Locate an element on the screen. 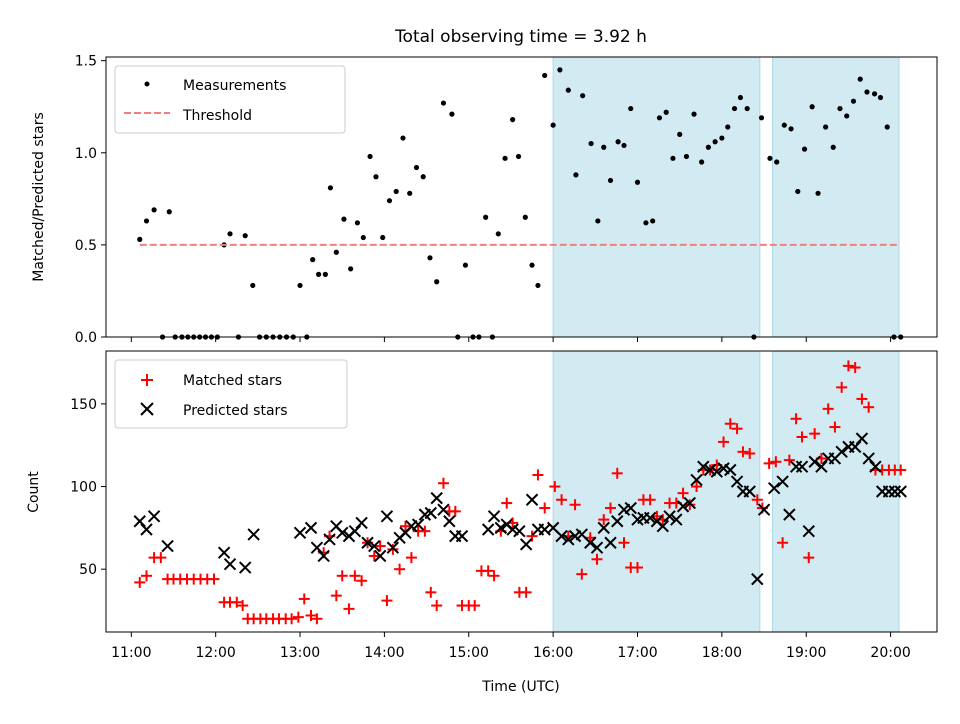  y-tick-label: 1.0 is located at coordinates (86, 154).